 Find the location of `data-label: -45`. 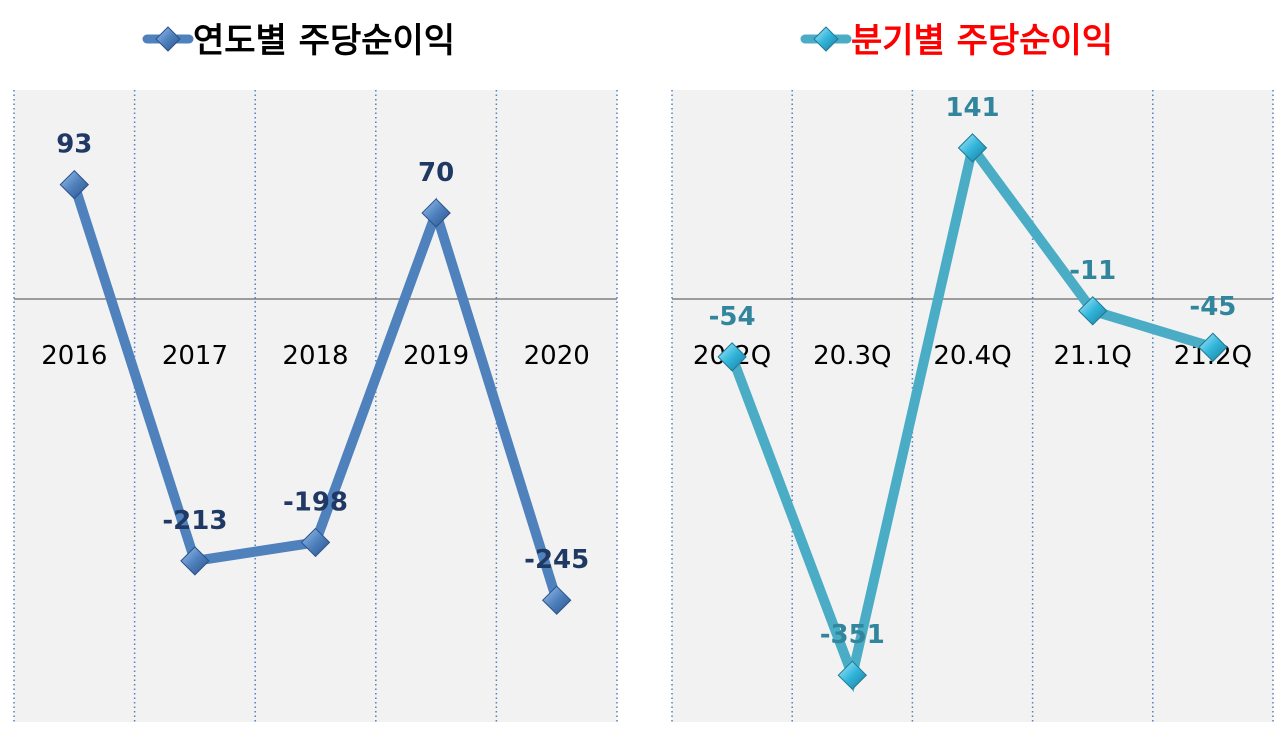

data-label: -45 is located at coordinates (1212, 307).